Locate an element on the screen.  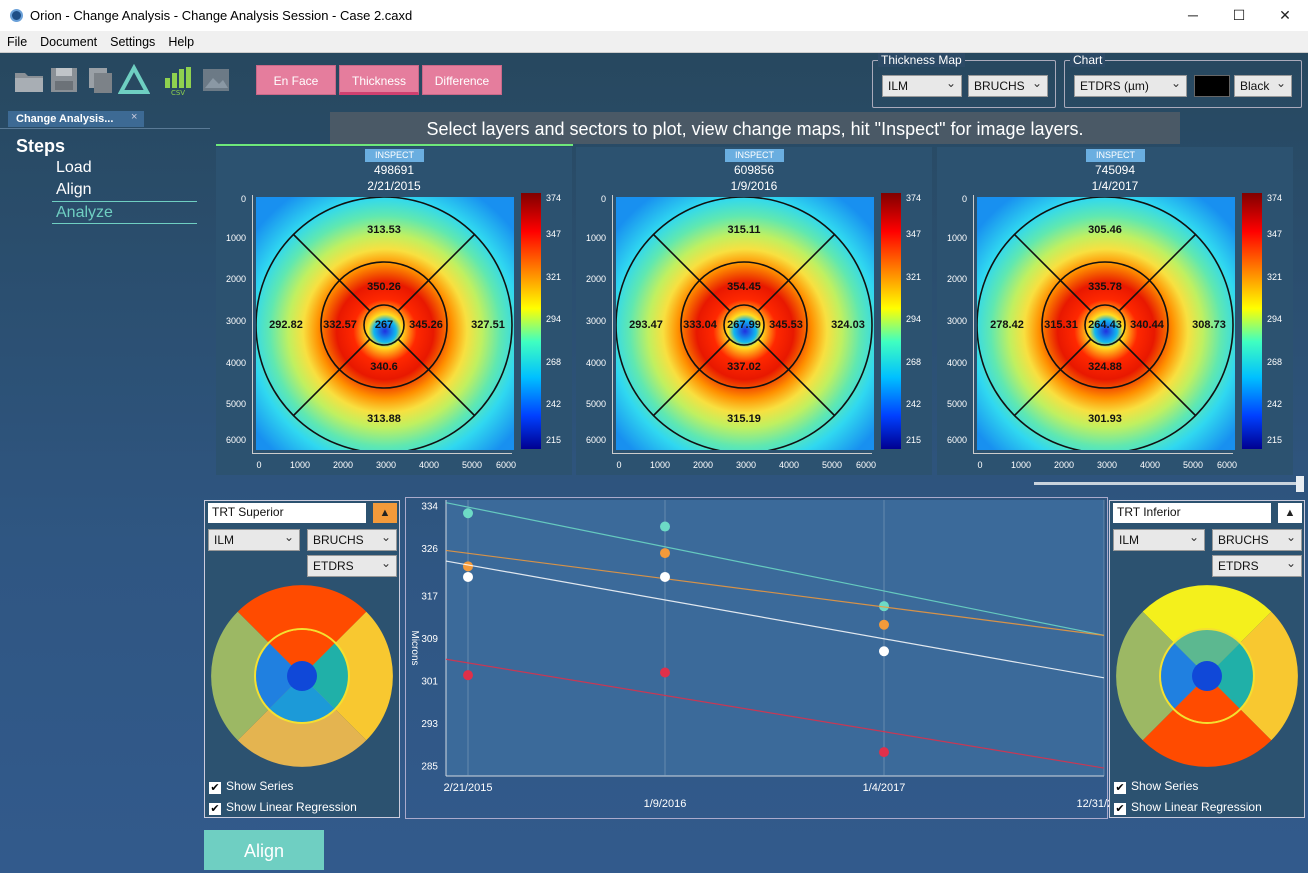
x-axis is located at coordinates (1103, 453).